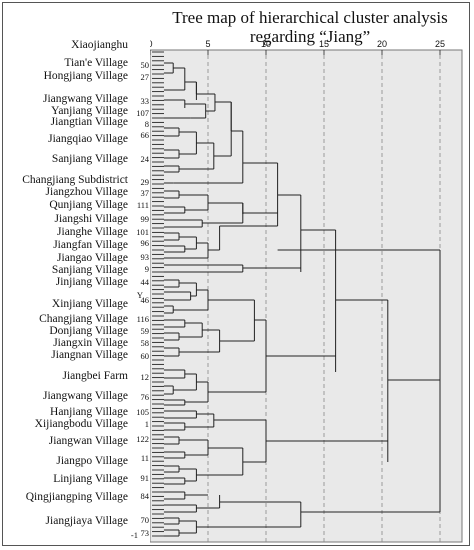 The height and width of the screenshot is (550, 474). I want to click on leaf-label: Jiangshi Village, so click(91, 219).